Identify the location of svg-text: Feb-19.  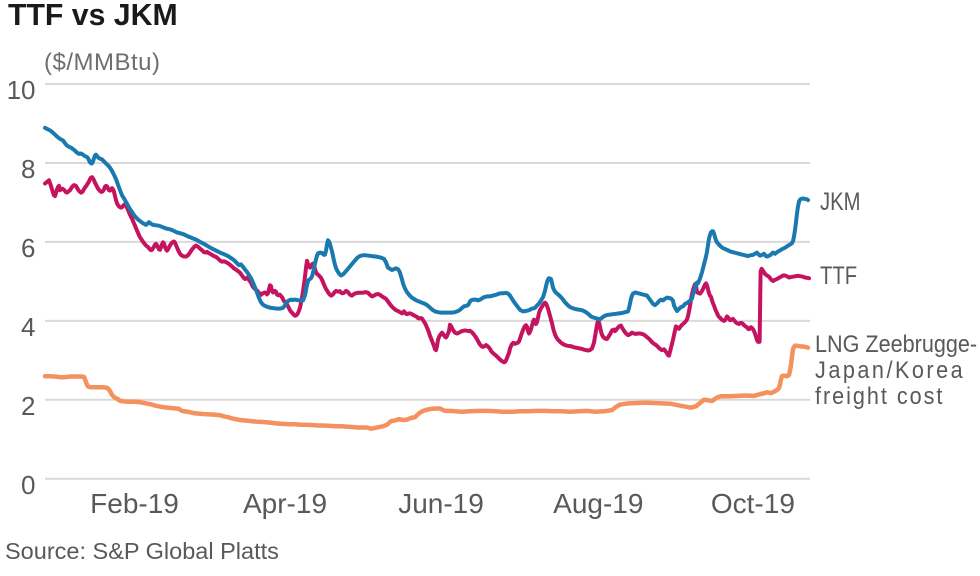
(134, 503).